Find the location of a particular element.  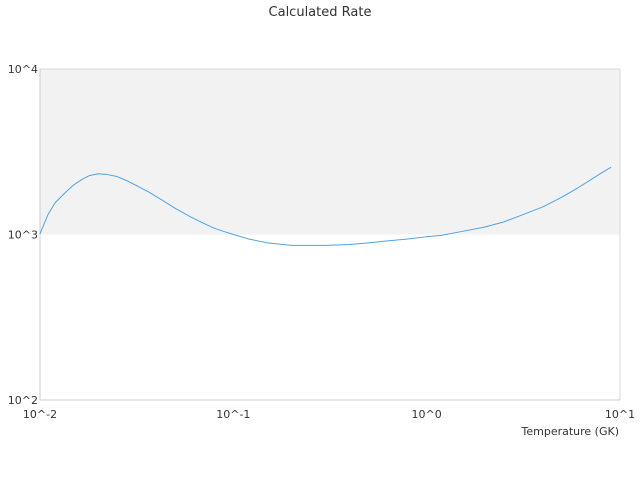

y-tick-label: 10^2 is located at coordinates (23, 400).